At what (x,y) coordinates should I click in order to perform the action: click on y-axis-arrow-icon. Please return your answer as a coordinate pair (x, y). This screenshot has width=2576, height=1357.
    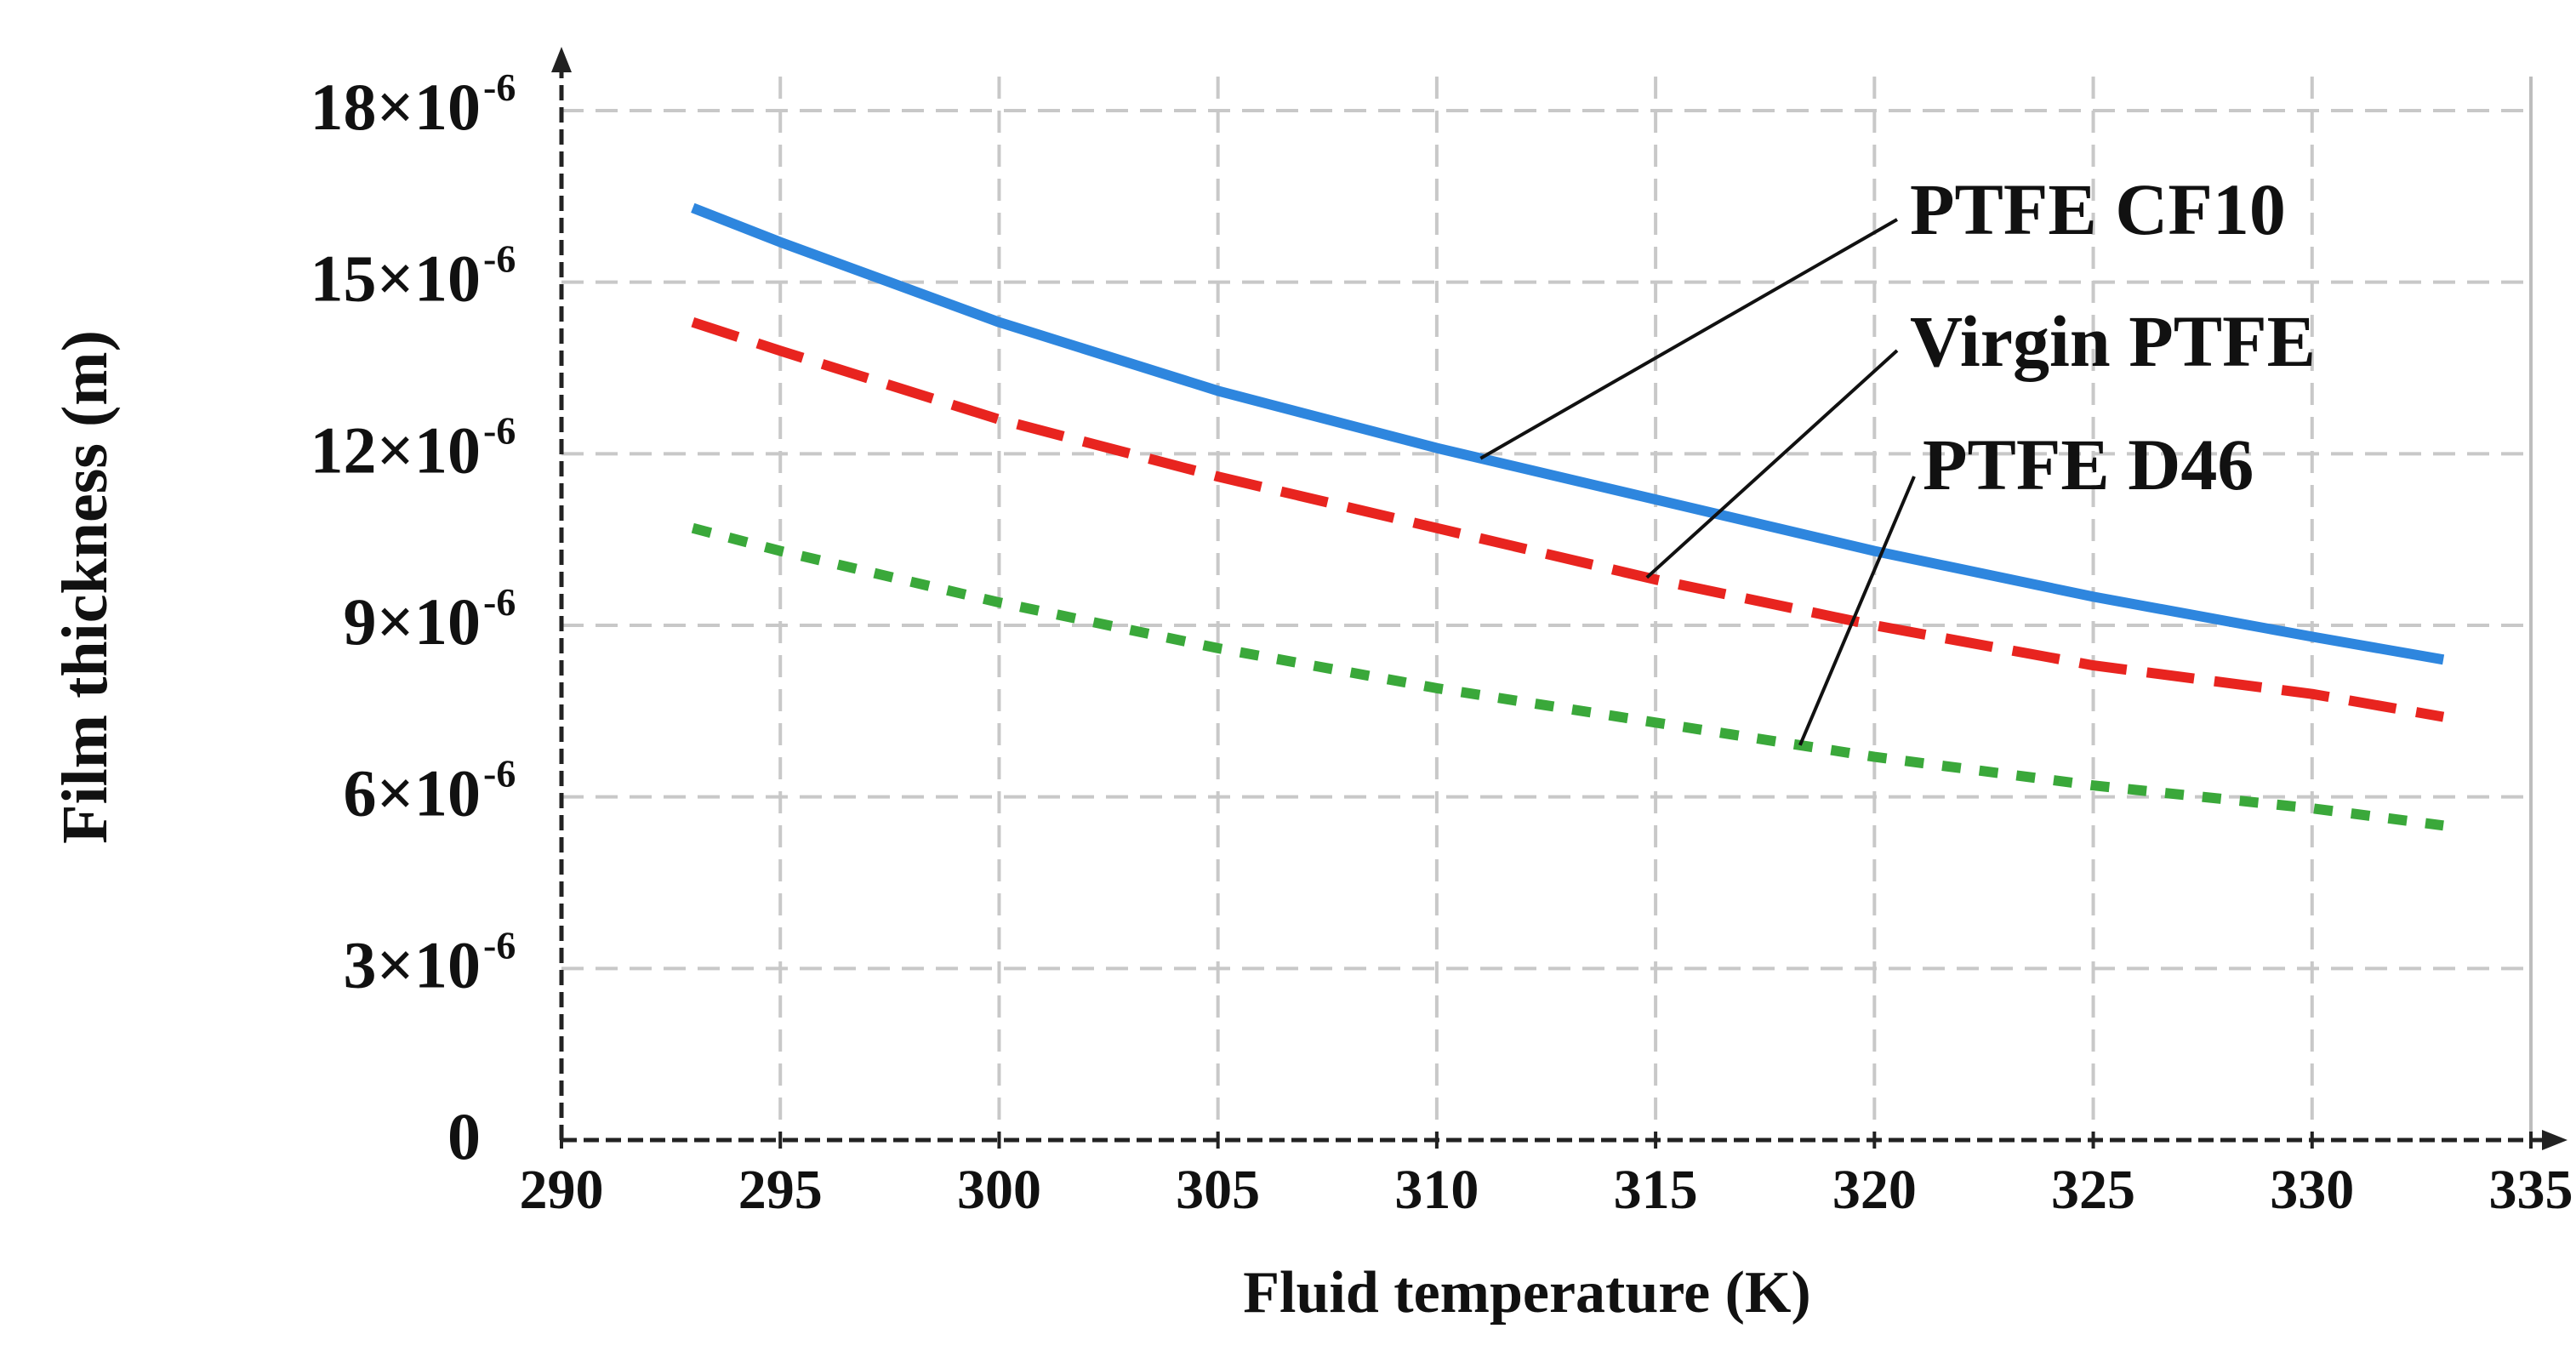
    Looking at the image, I should click on (561, 59).